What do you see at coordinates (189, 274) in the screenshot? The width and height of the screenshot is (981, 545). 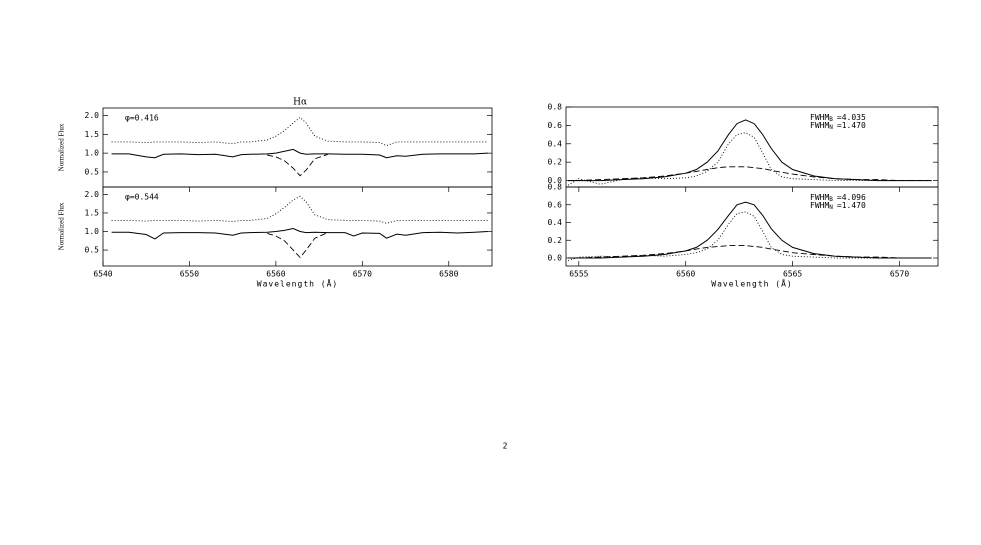 I see `x-tick-label: 6550` at bounding box center [189, 274].